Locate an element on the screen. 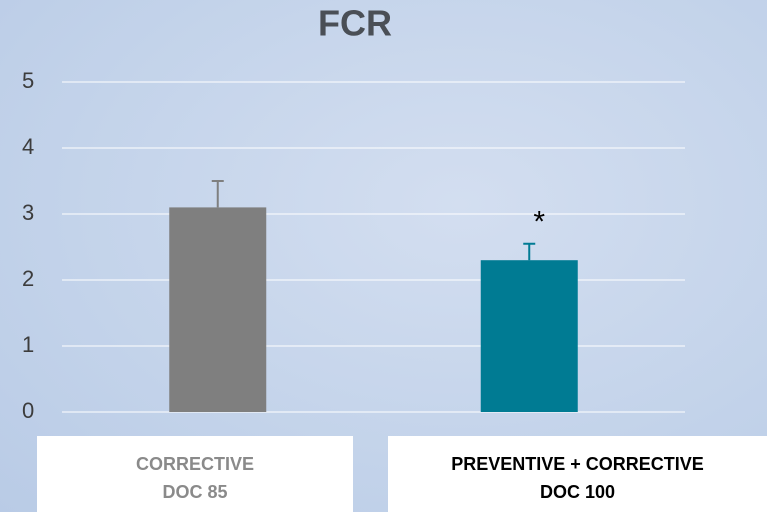 Image resolution: width=767 pixels, height=512 pixels. y-tick-label: 0 is located at coordinates (28, 410).